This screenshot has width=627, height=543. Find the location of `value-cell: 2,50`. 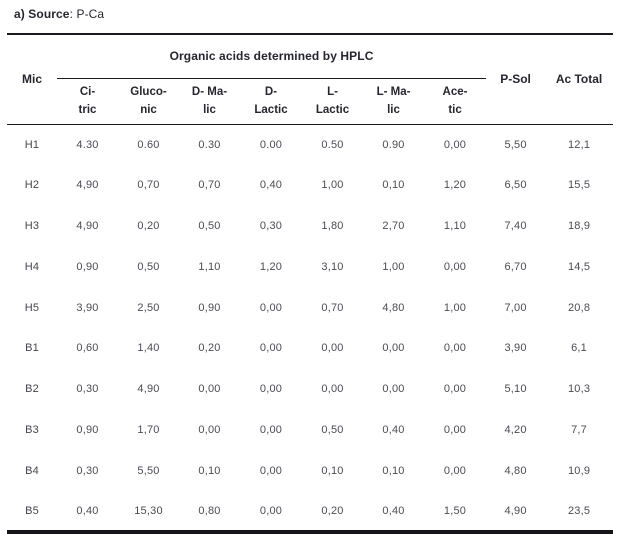

value-cell: 2,50 is located at coordinates (148, 307).